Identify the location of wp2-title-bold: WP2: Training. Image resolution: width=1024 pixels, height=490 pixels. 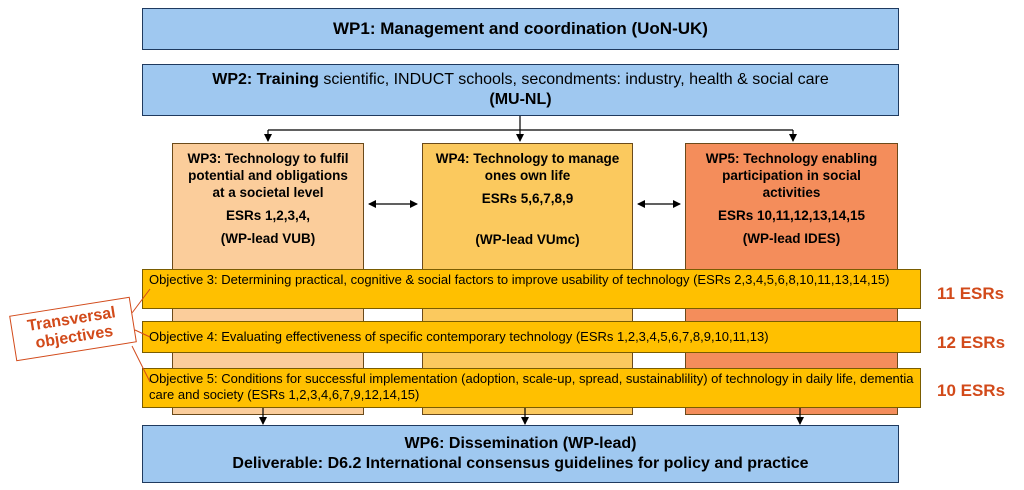
(265, 79).